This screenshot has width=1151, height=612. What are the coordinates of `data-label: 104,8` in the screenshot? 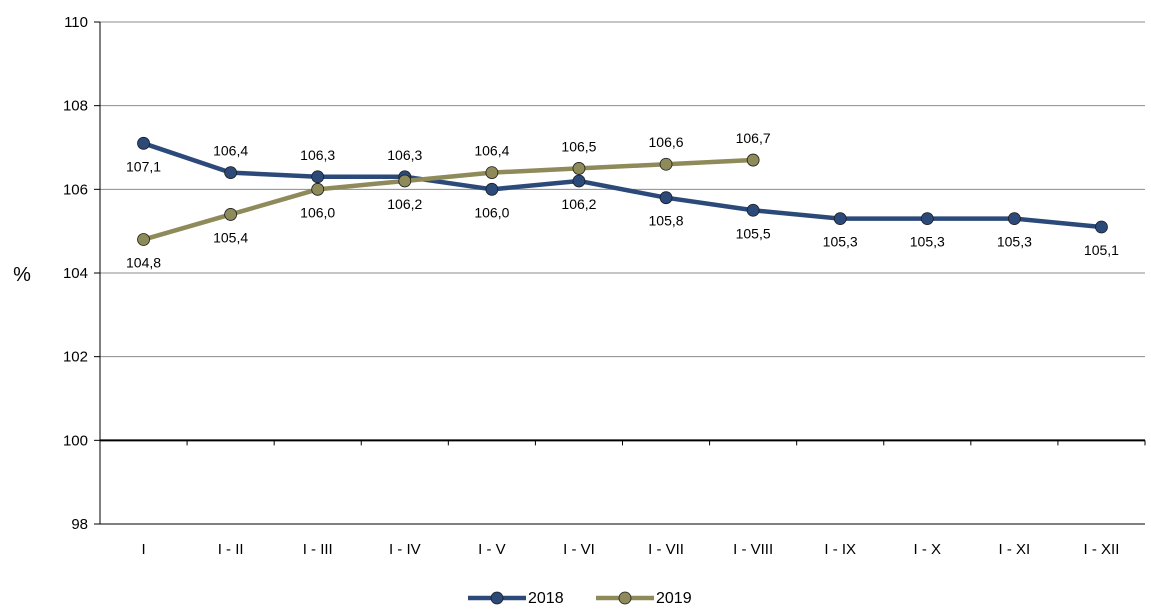 It's located at (143, 263).